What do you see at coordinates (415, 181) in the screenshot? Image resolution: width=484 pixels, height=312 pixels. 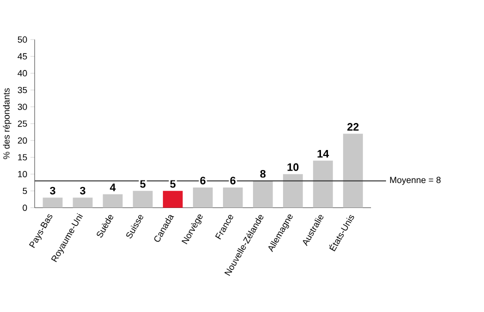 I see `ref-line-label: Moyenne = 8` at bounding box center [415, 181].